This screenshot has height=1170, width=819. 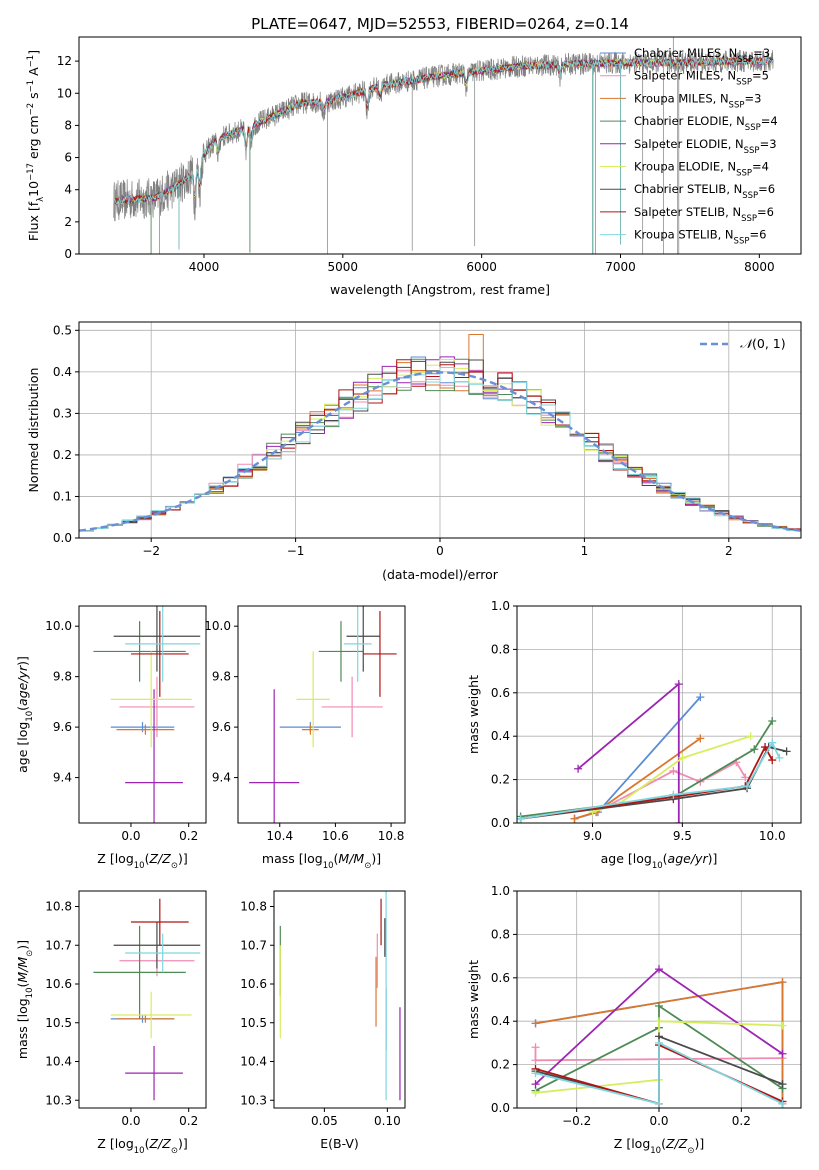 What do you see at coordinates (440, 451) in the screenshot?
I see `normal-curve` at bounding box center [440, 451].